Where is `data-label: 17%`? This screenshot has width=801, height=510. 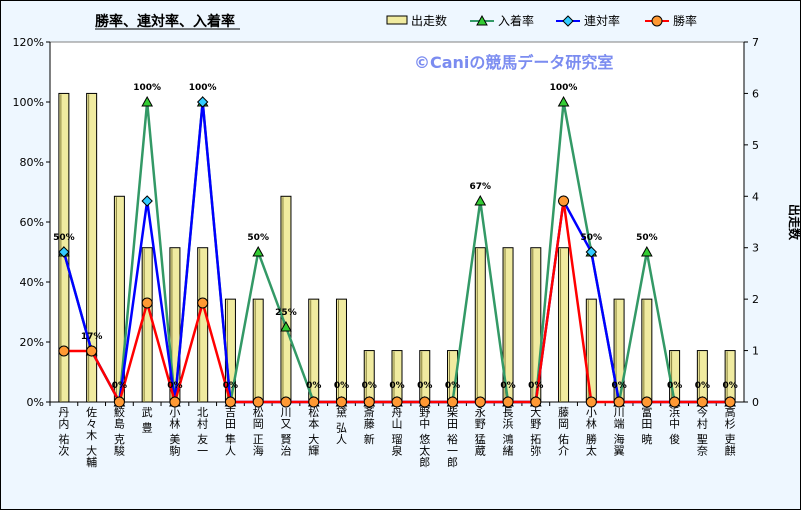 data-label: 17% is located at coordinates (92, 337).